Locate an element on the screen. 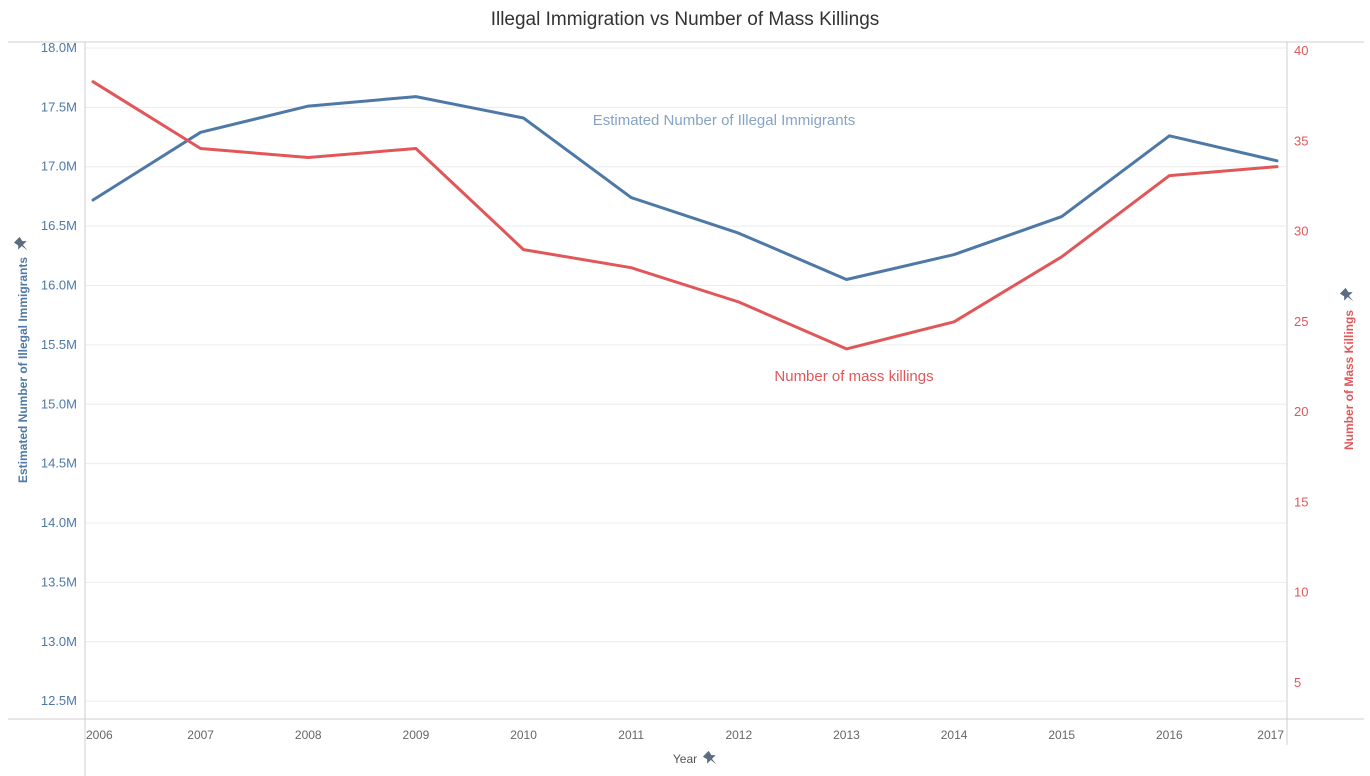 This screenshot has height=776, width=1370. left-tick-label: 15.0M is located at coordinates (59, 403).